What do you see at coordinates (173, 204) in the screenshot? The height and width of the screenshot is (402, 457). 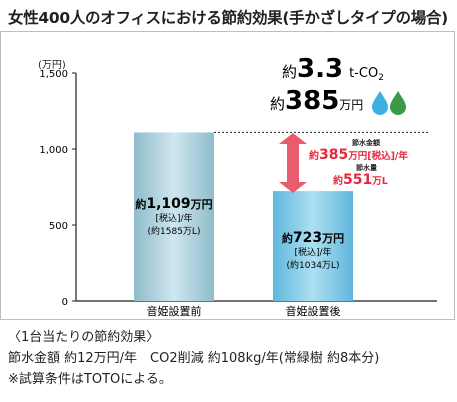 I see `bar-before-value: 約1,109万円` at bounding box center [173, 204].